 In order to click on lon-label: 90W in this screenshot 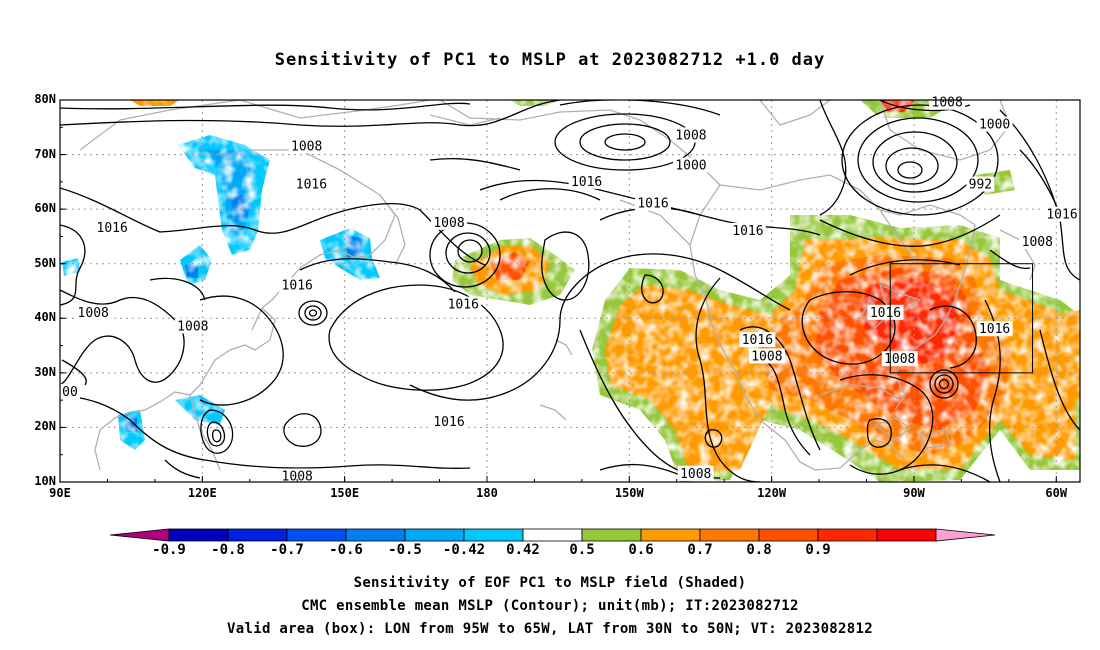, I will do `click(914, 493)`.